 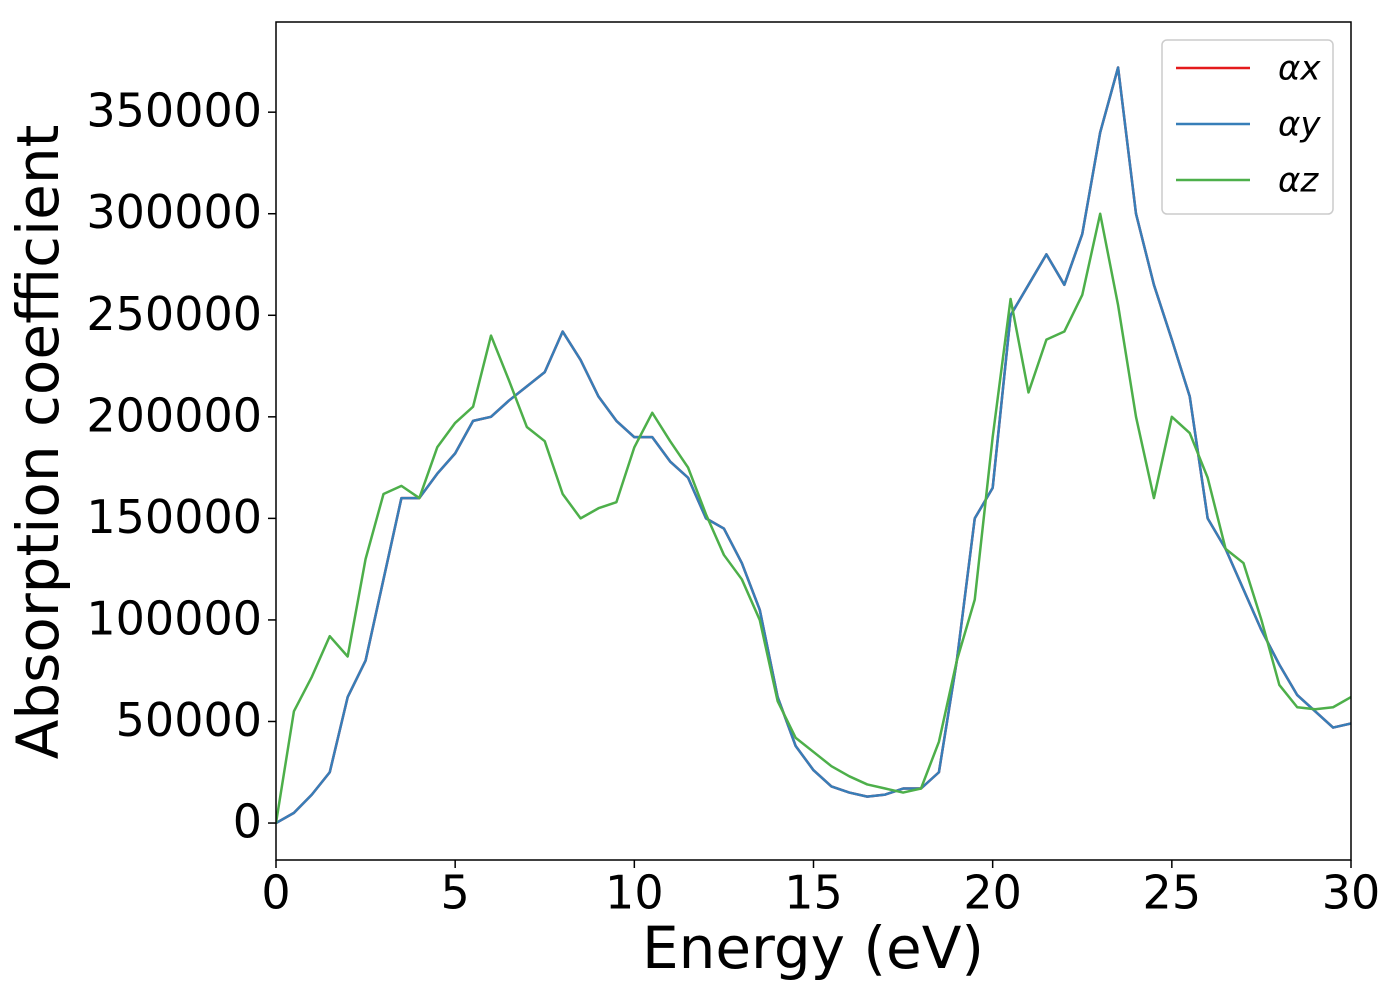 I want to click on y-axis-label: Absorption coefficient, so click(x=38, y=442).